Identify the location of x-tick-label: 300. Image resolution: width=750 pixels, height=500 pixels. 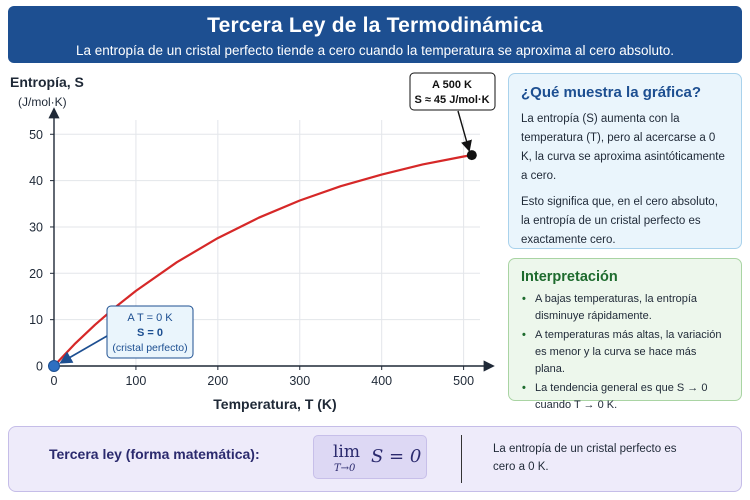
(299, 381).